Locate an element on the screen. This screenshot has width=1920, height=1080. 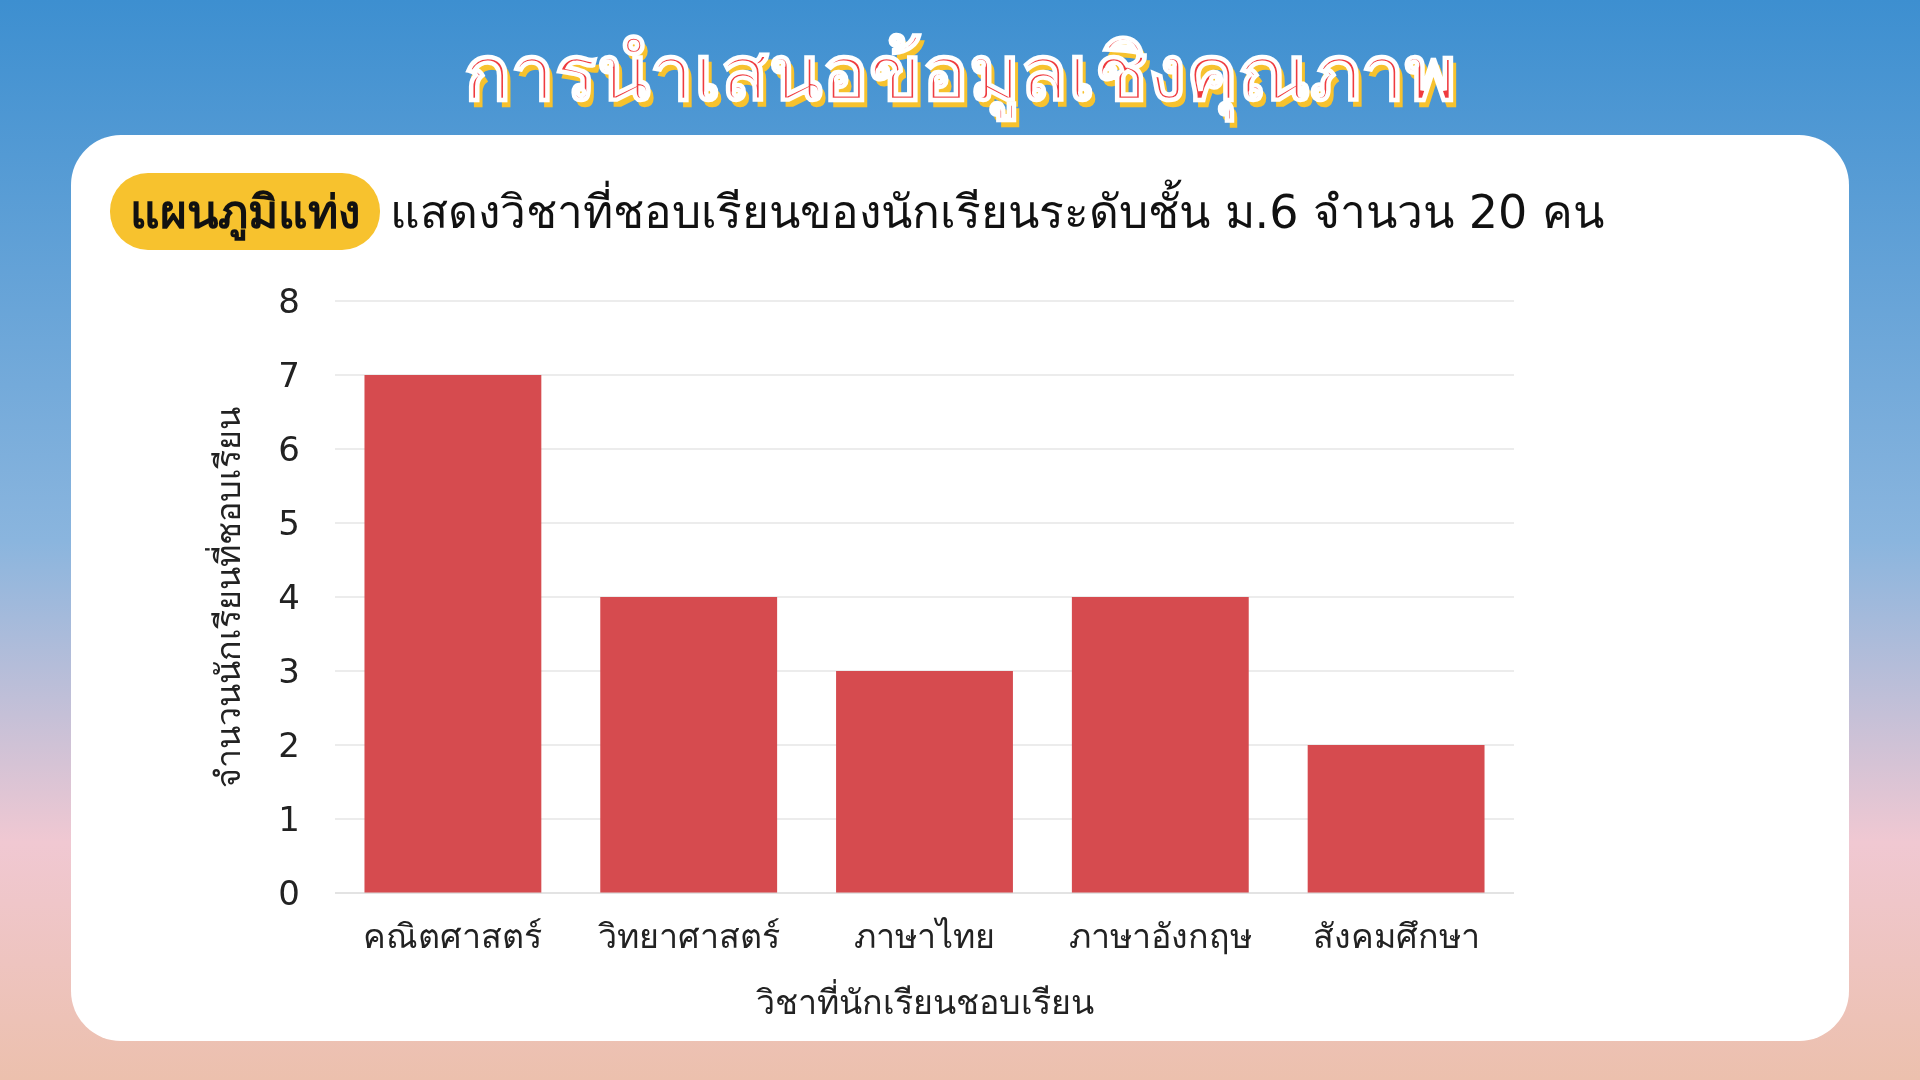
y-tick-label: 7 is located at coordinates (289, 375).